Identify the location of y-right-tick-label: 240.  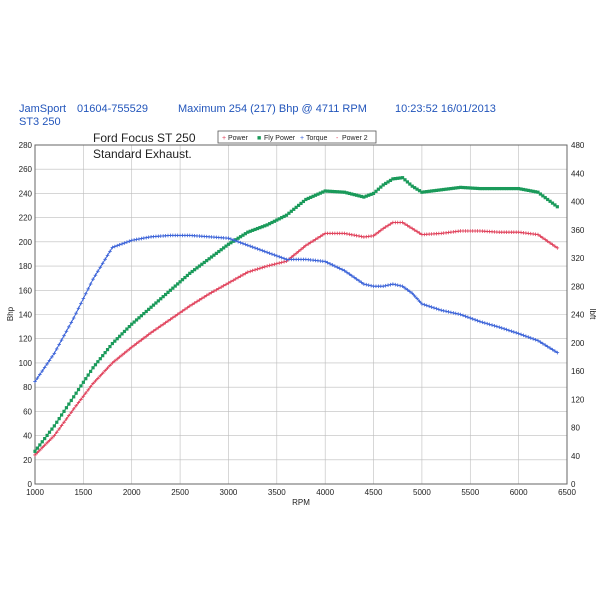
(578, 315).